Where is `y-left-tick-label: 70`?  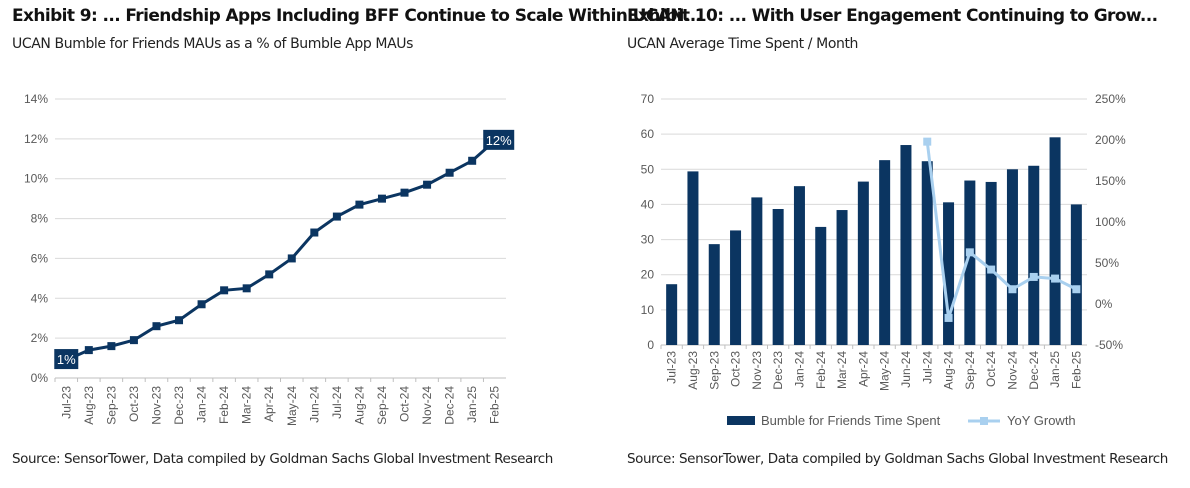
y-left-tick-label: 70 is located at coordinates (648, 99).